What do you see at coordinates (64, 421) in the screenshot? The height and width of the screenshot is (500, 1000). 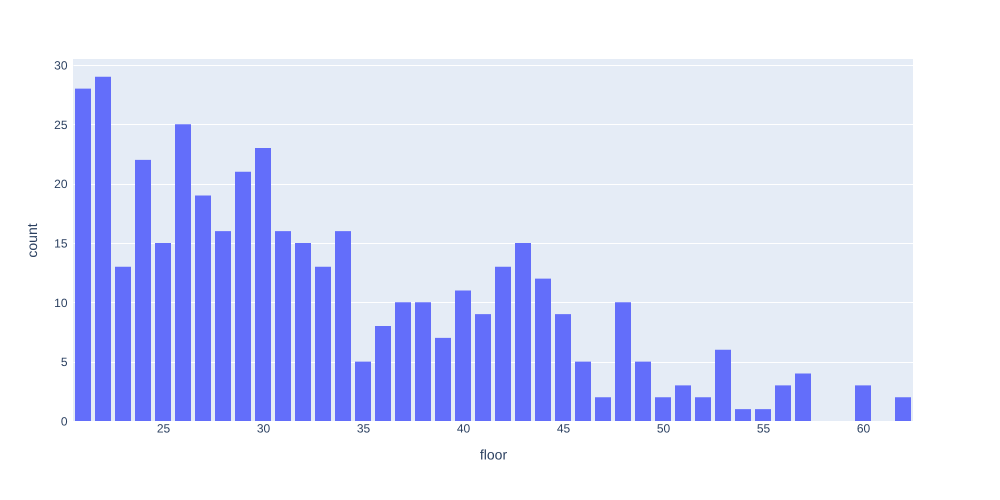 I see `y-tick-label: 0` at bounding box center [64, 421].